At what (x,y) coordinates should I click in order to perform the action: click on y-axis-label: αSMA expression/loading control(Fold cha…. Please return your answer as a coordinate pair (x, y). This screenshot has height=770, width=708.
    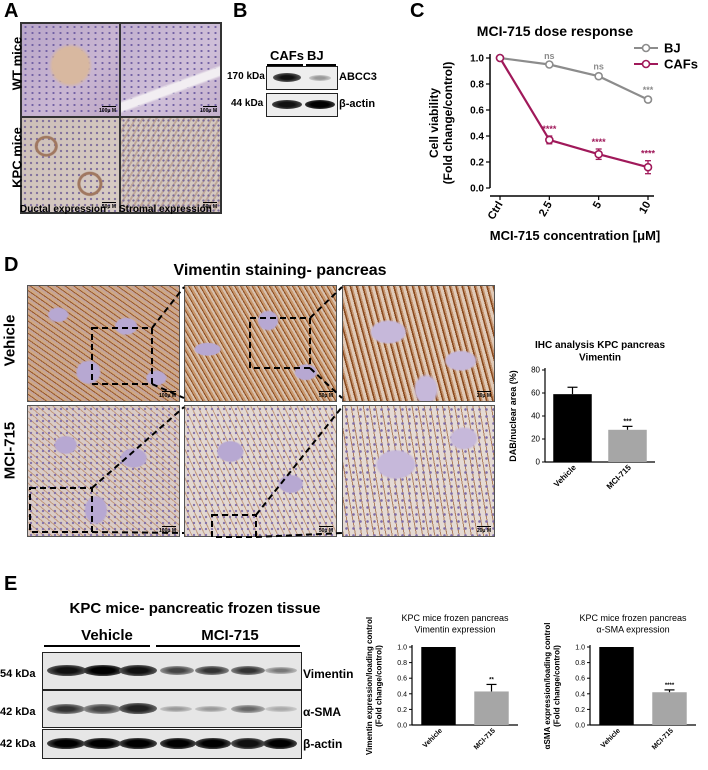
    Looking at the image, I should click on (552, 686).